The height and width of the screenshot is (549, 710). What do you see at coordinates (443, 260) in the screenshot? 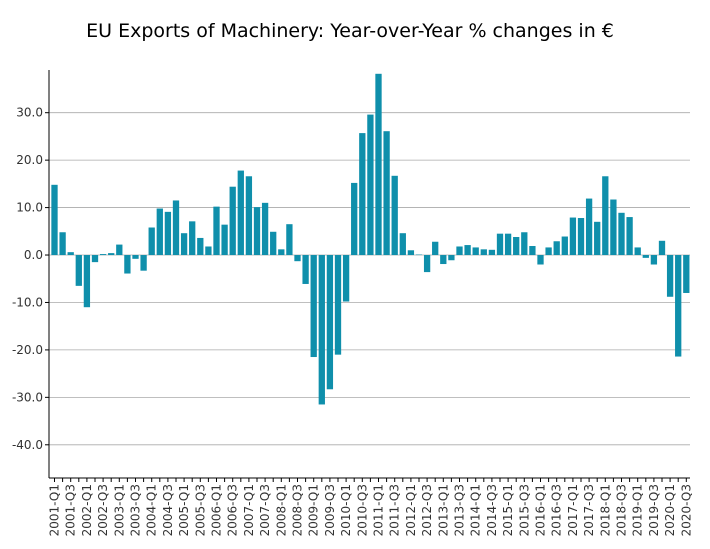
I see `bar: 2013-Q1: -1.9` at bounding box center [443, 260].